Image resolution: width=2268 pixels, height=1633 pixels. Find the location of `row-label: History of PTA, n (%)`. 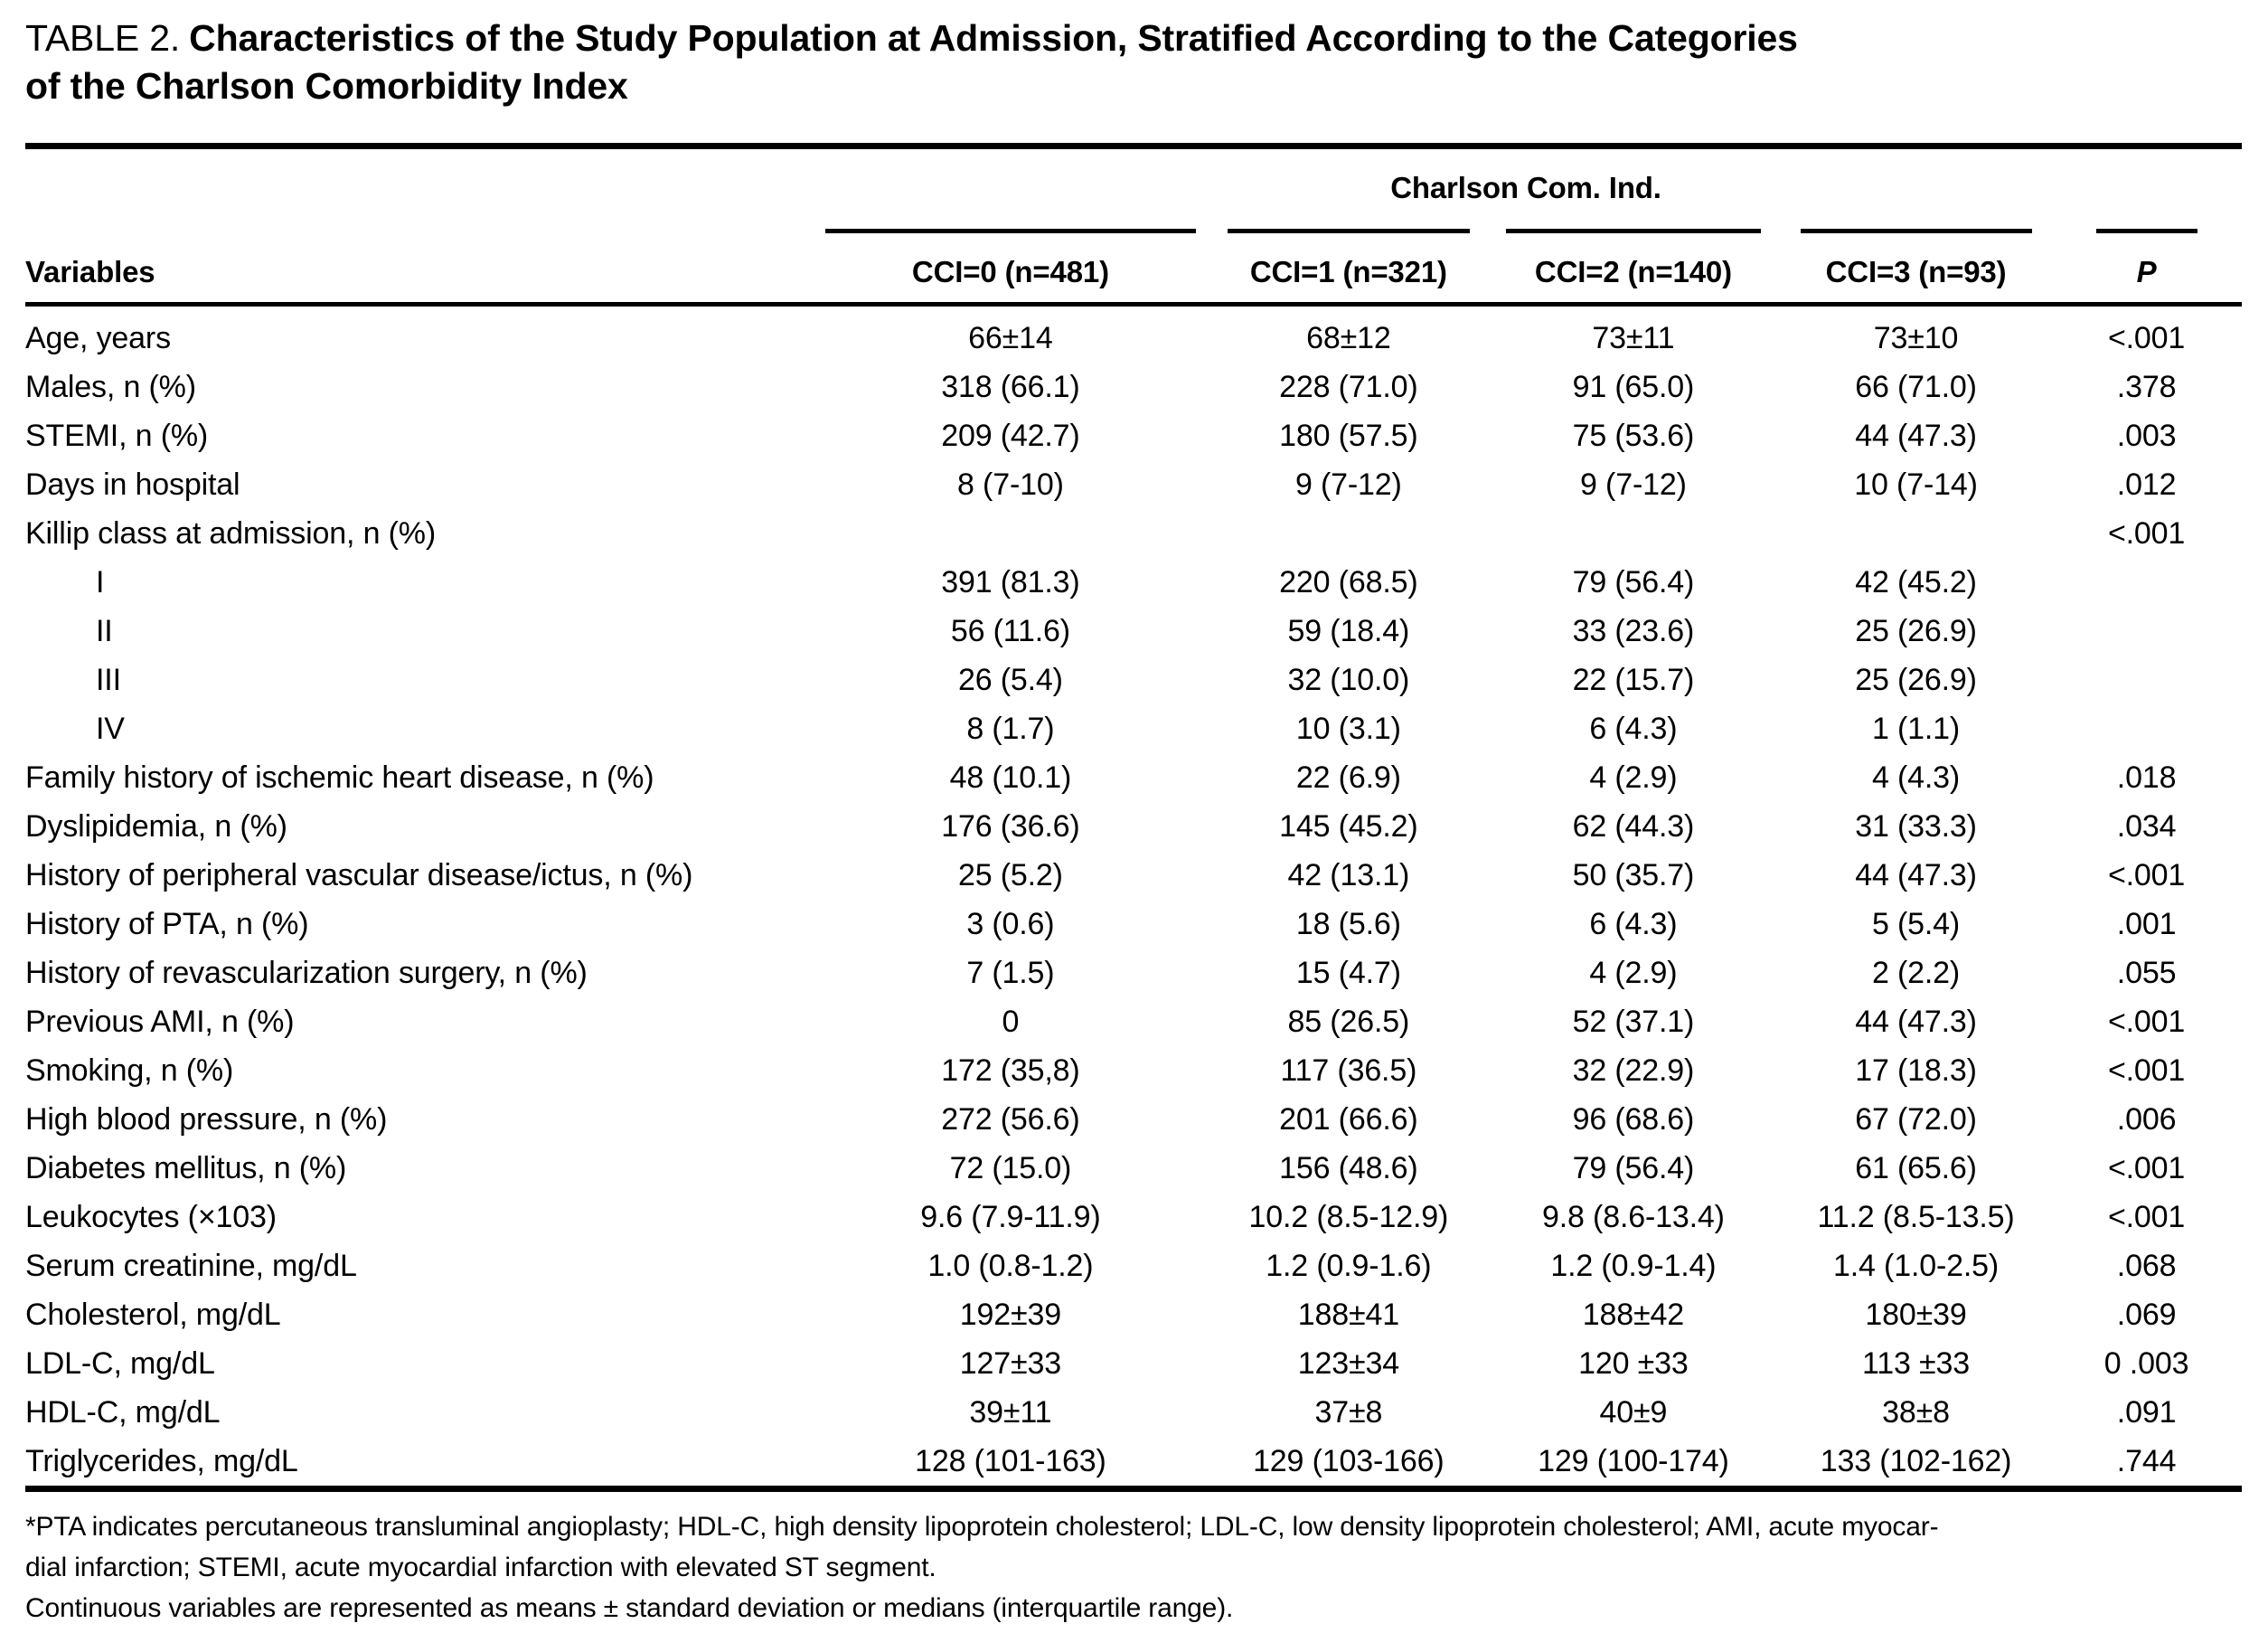

row-label: History of PTA, n (%) is located at coordinates (167, 923).